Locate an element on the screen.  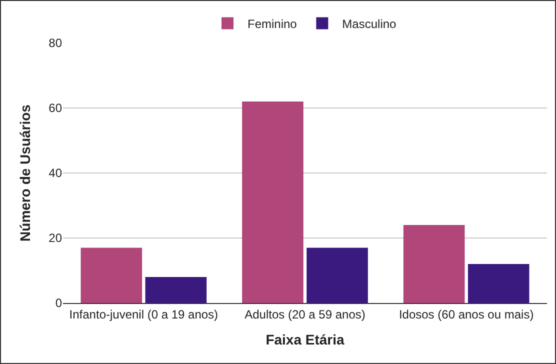
x-axis-title: Faixa Etária is located at coordinates (305, 340).